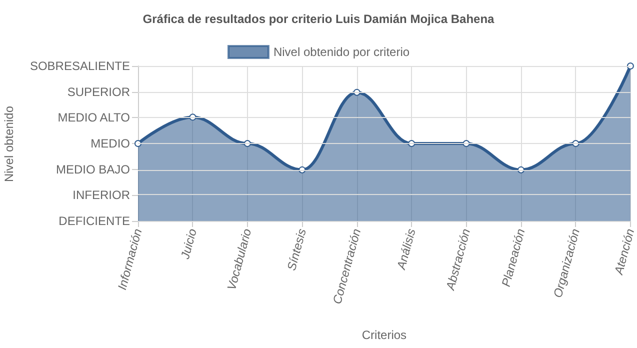 The width and height of the screenshot is (637, 348). What do you see at coordinates (341, 52) in the screenshot?
I see `legend-label: Nivel obtenido por criterio` at bounding box center [341, 52].